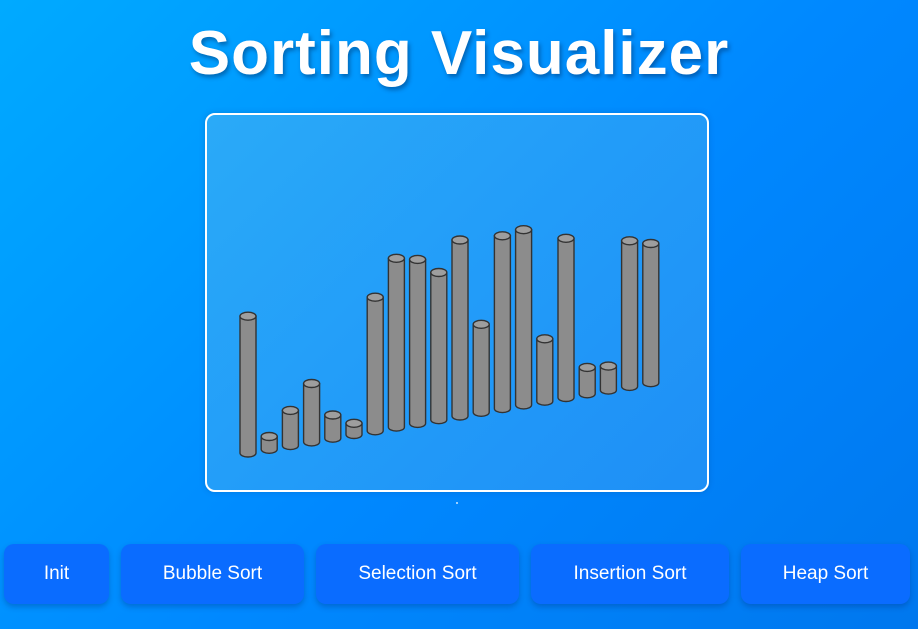 This screenshot has height=629, width=918. I want to click on bubble-sort-button: Bubble Sort, so click(212, 574).